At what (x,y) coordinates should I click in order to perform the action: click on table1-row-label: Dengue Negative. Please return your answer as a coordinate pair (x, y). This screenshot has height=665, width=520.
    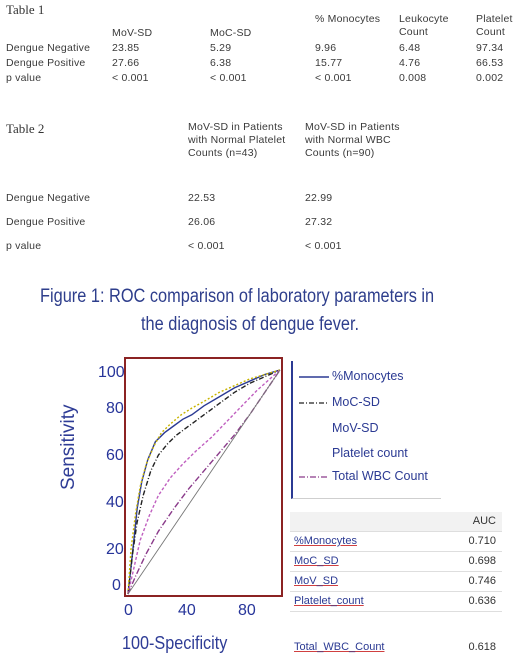
    Looking at the image, I should click on (48, 48).